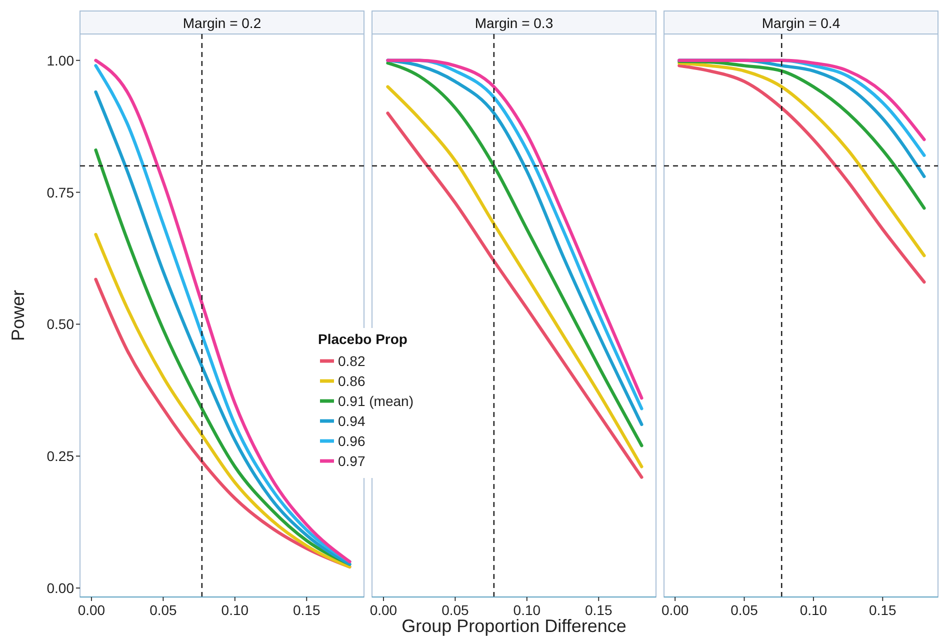  Describe the element at coordinates (352, 381) in the screenshot. I see `legend-label: 0.86` at that location.